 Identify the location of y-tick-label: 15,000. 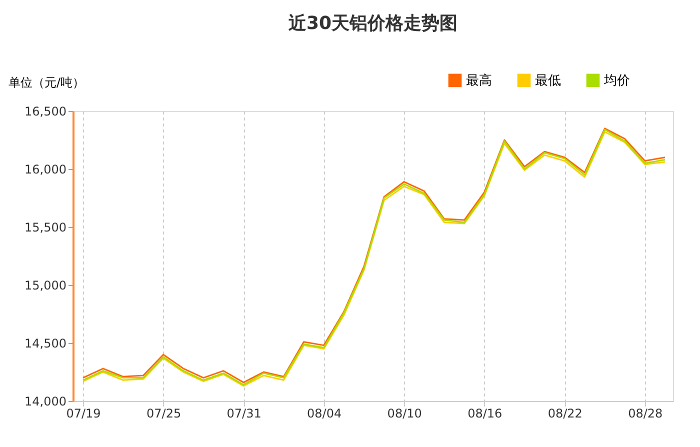
(45, 285).